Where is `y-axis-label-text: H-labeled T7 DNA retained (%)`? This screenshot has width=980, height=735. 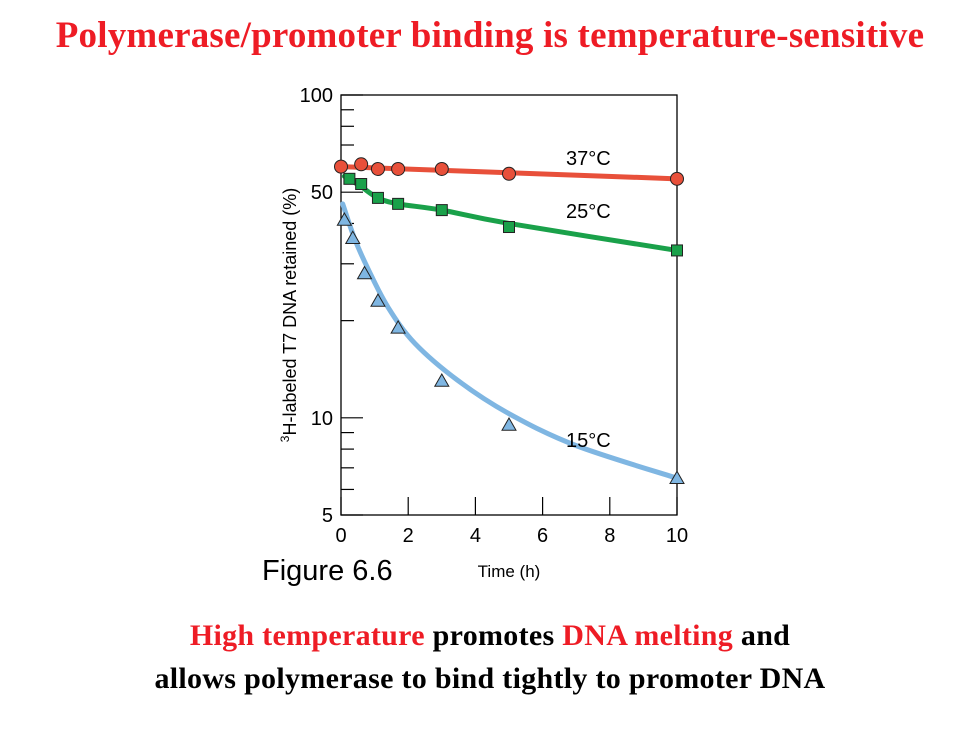
y-axis-label-text: H-labeled T7 DNA retained (%) is located at coordinates (290, 312).